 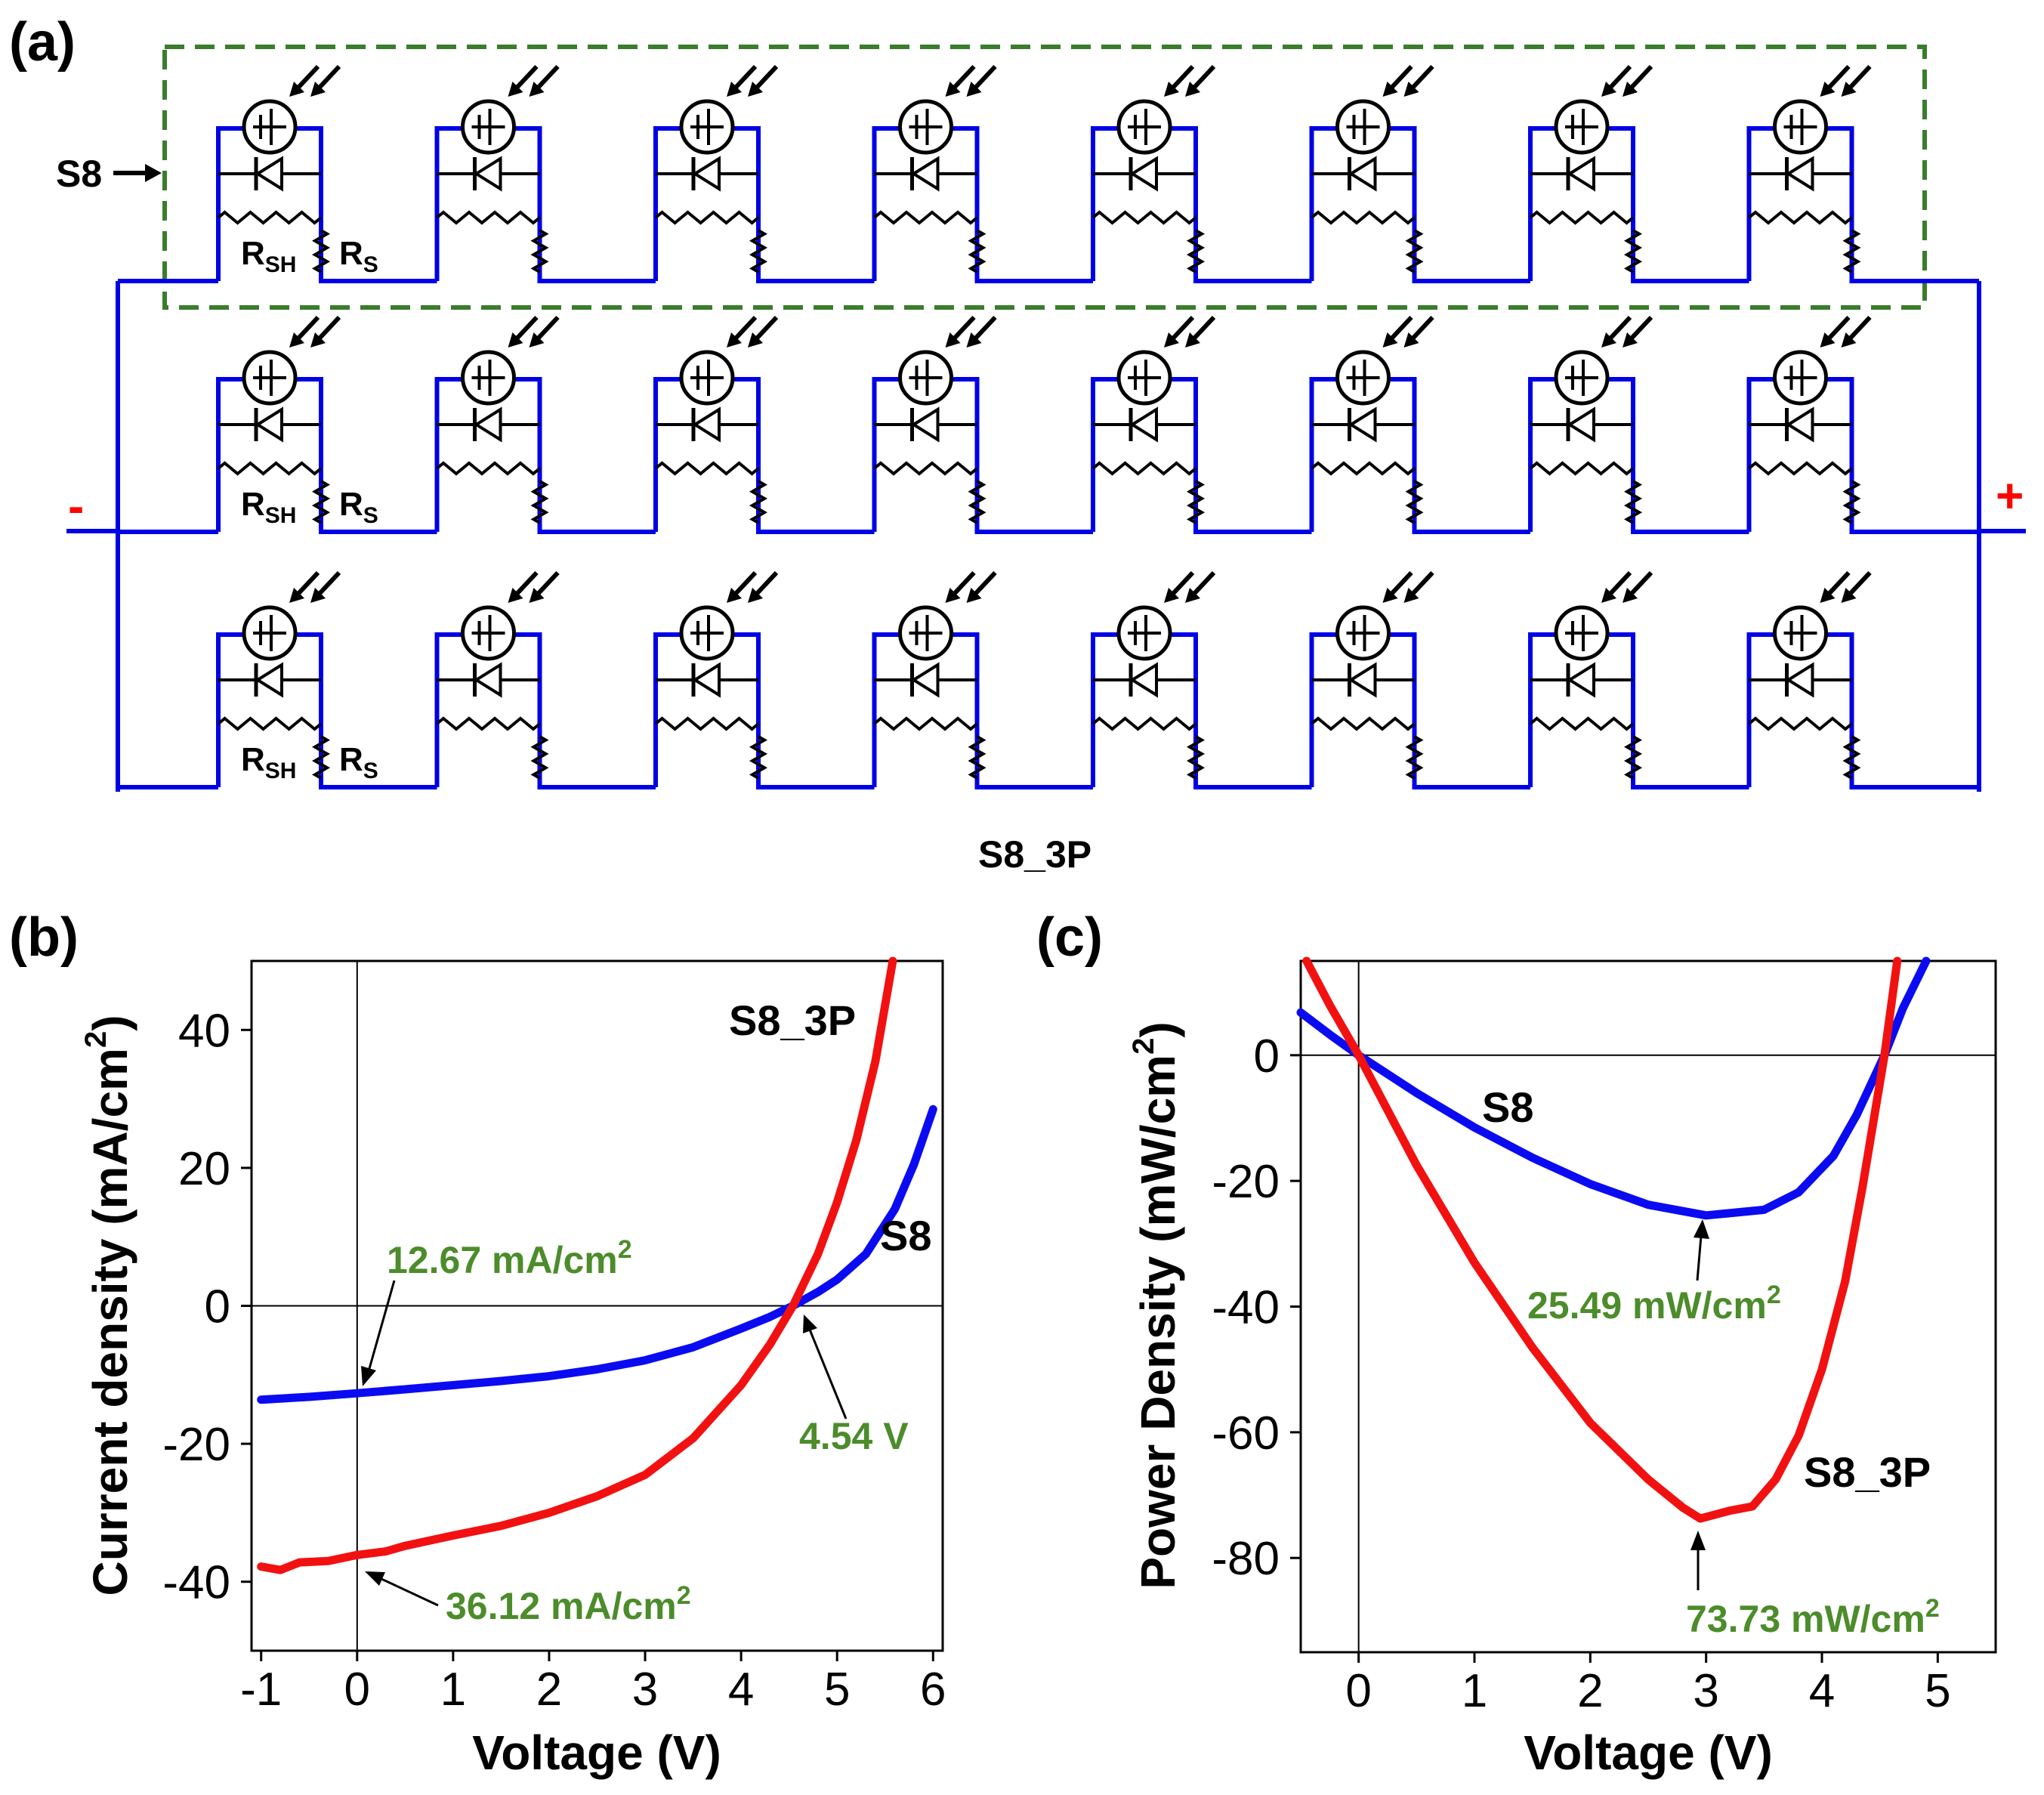 What do you see at coordinates (1648, 1752) in the screenshot?
I see `chart-c-x-axis-title: Voltage (V)` at bounding box center [1648, 1752].